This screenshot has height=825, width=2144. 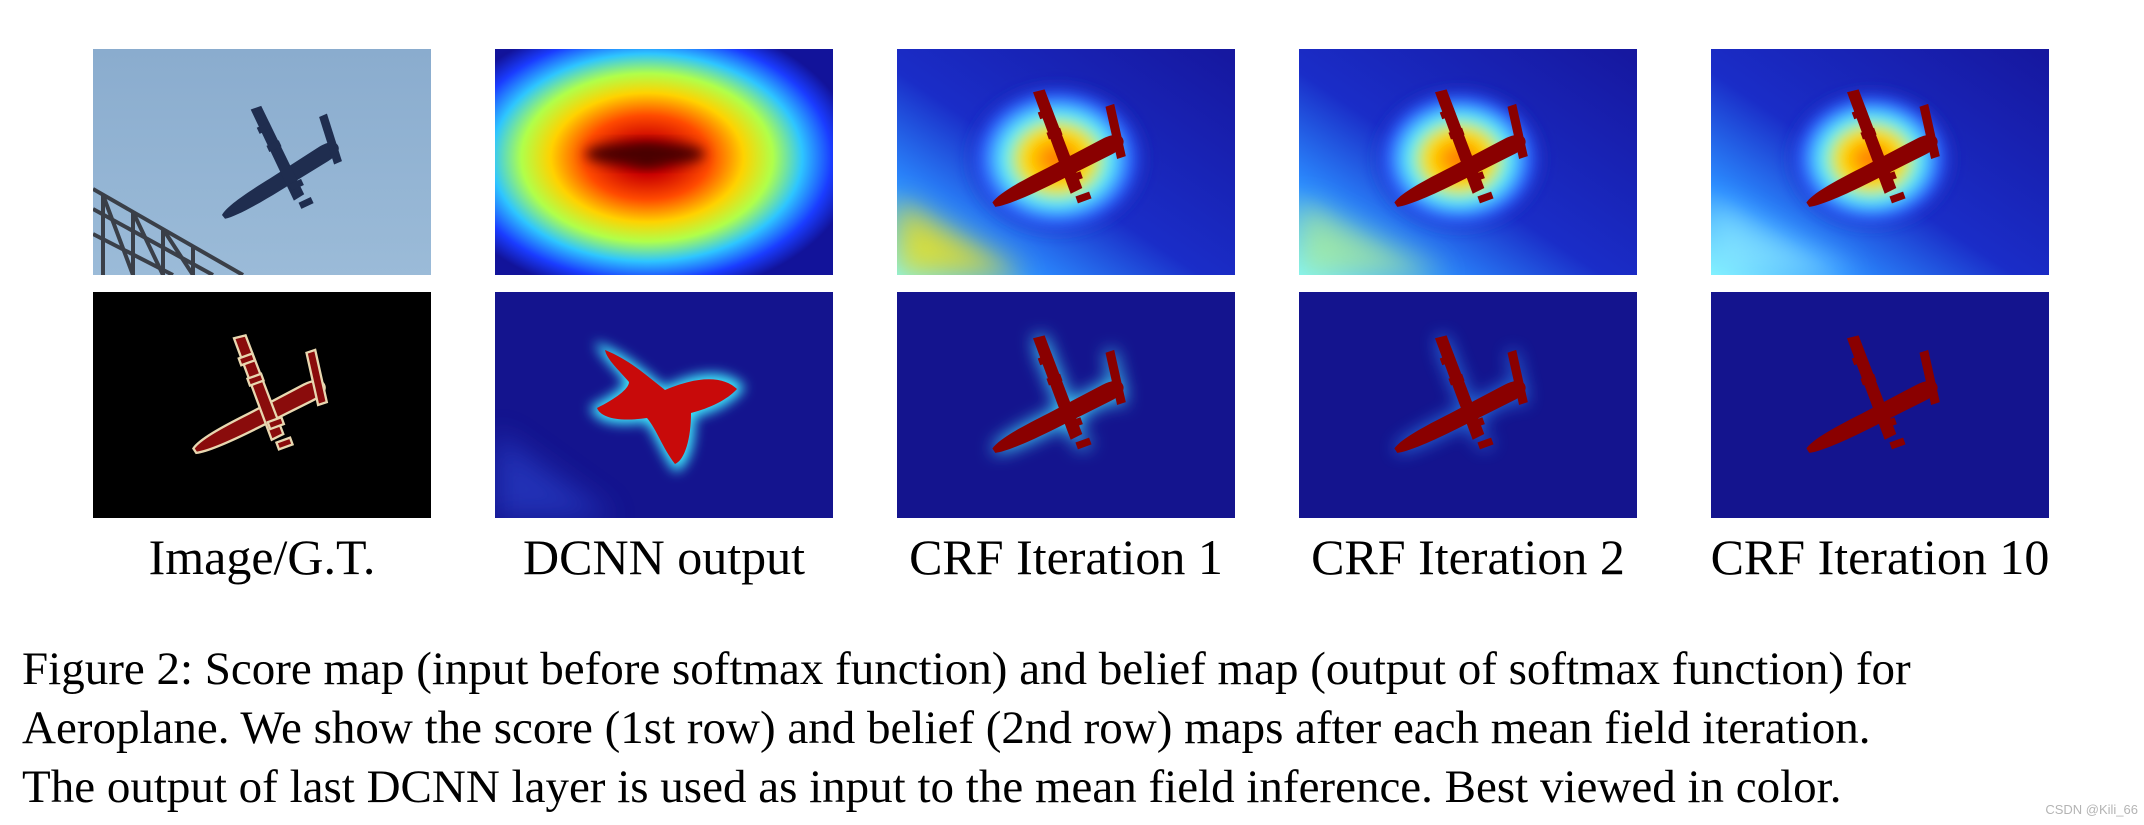 What do you see at coordinates (664, 405) in the screenshot?
I see `dcnn-belief-map` at bounding box center [664, 405].